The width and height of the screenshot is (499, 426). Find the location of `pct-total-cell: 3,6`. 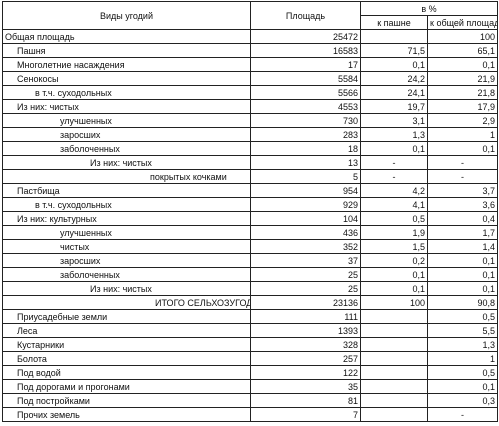

pct-total-cell: 3,6 is located at coordinates (462, 204).